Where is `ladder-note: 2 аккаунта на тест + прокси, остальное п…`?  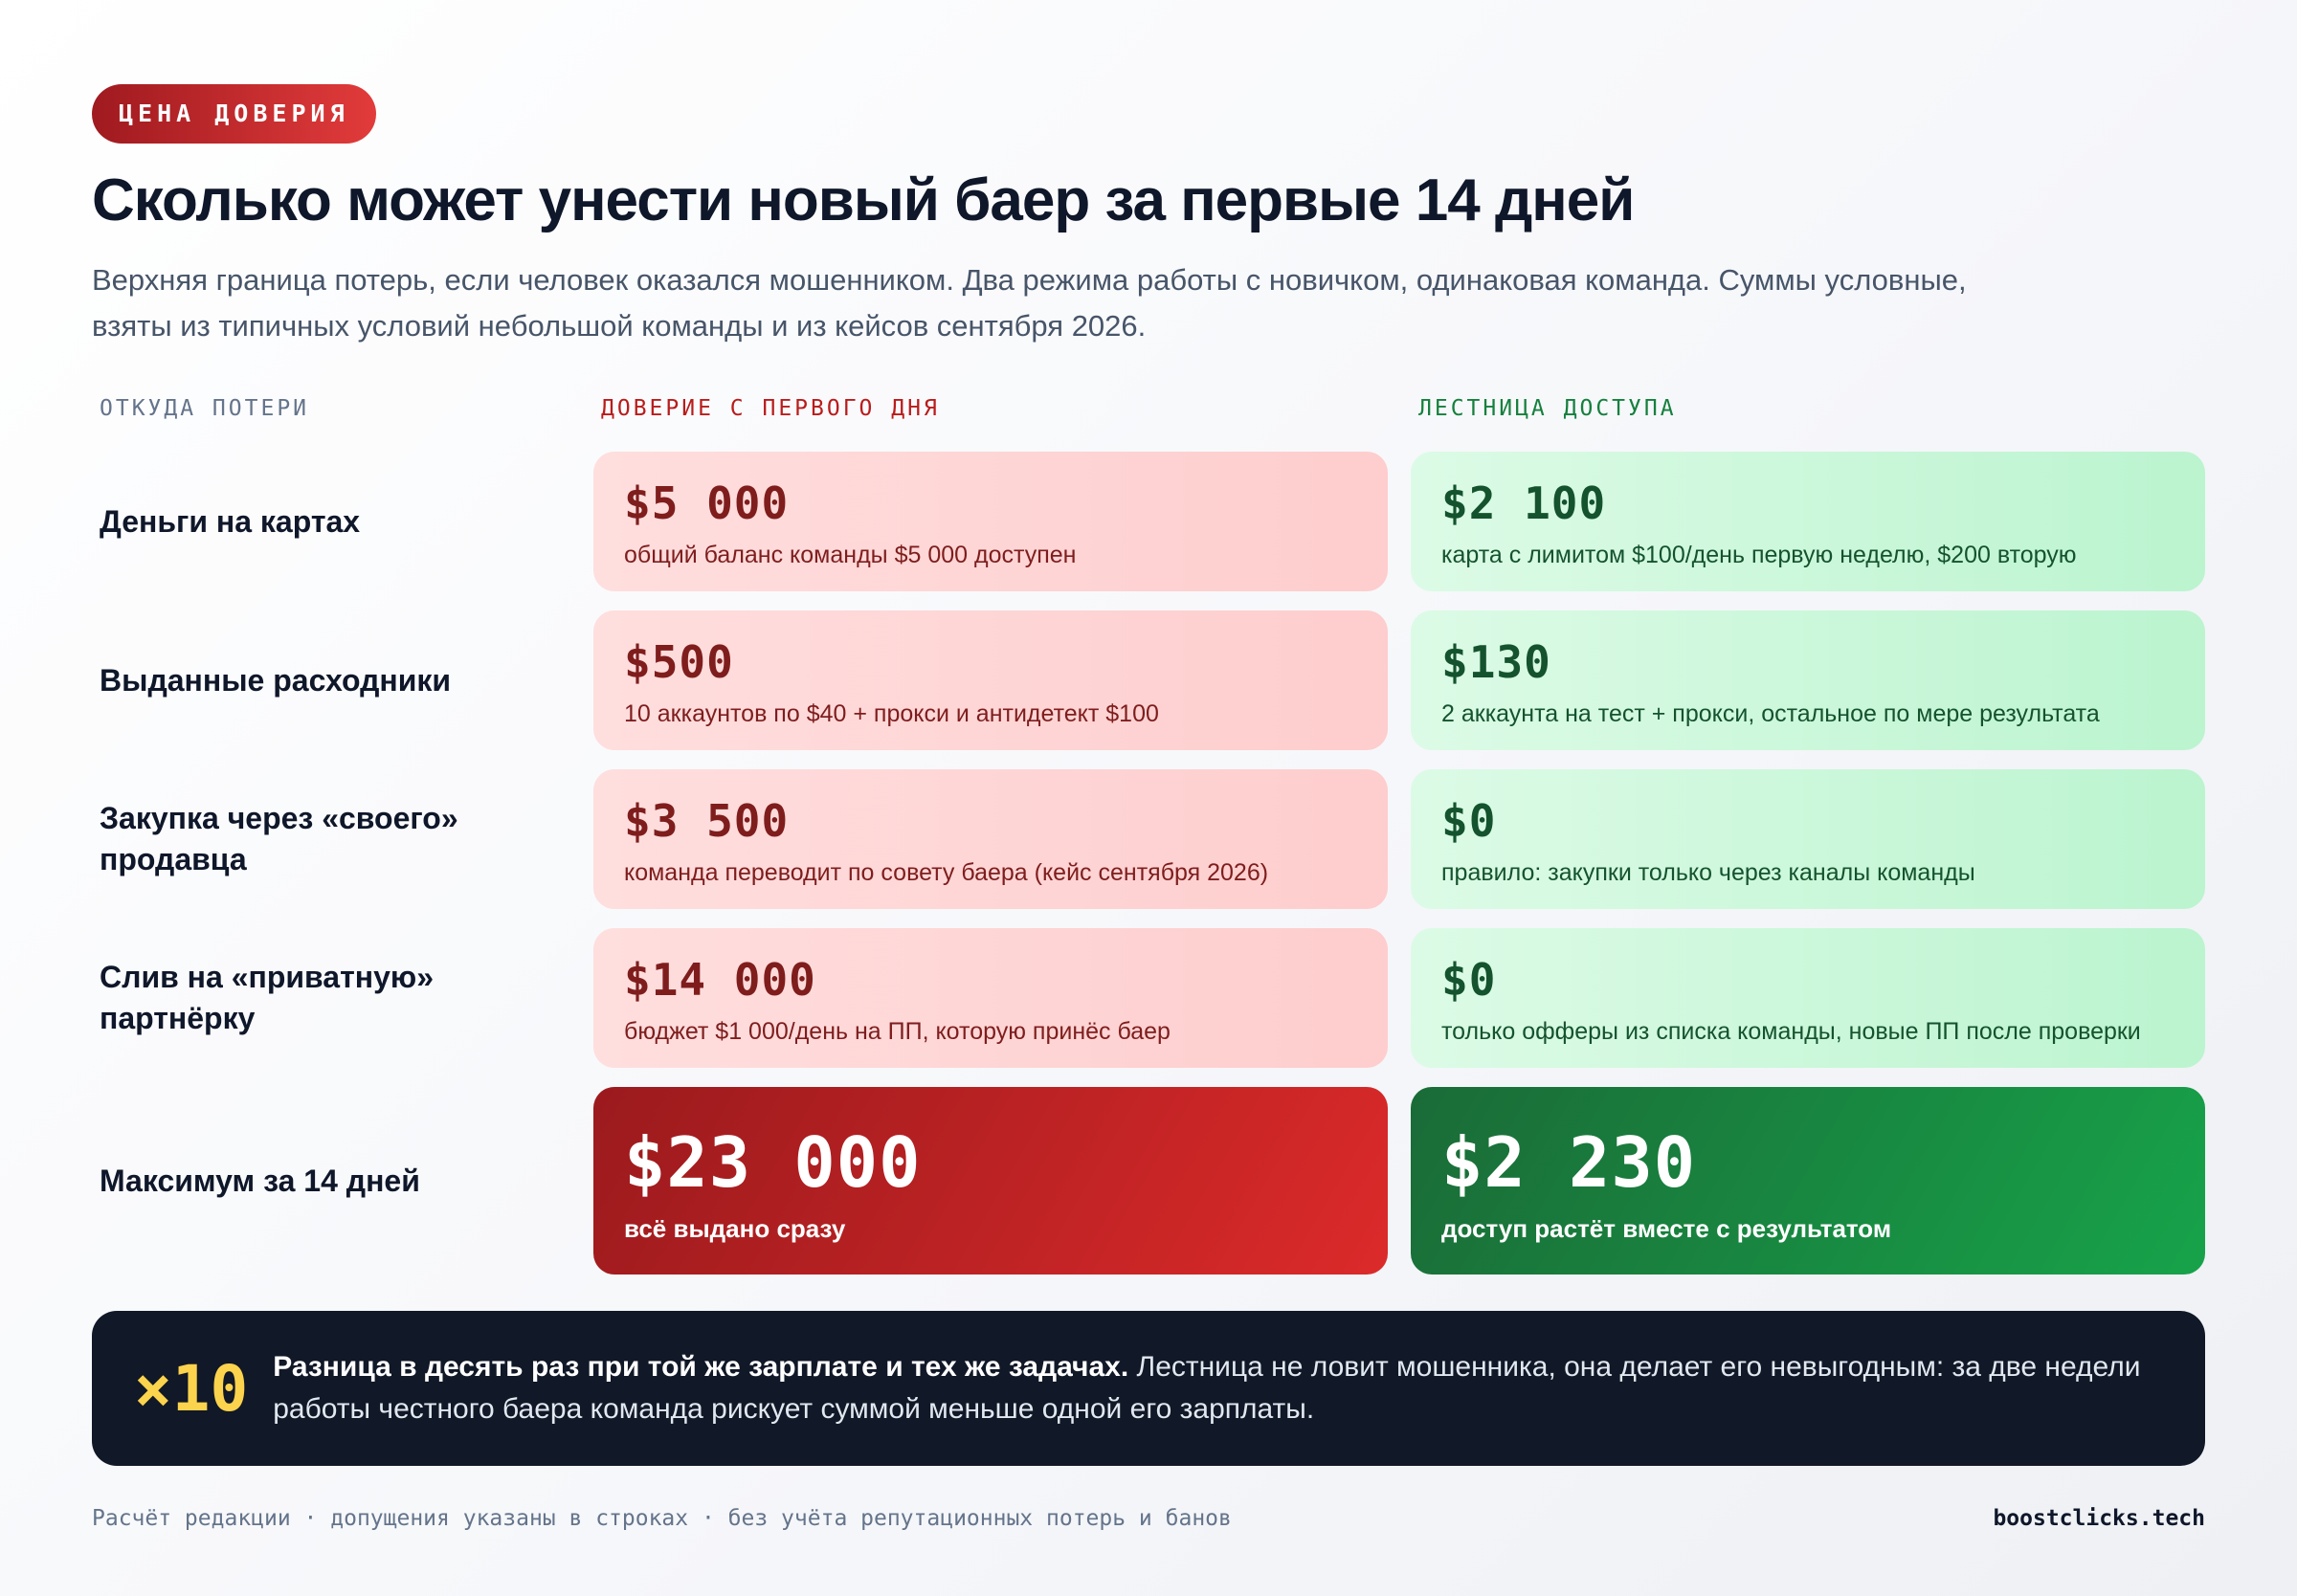
ladder-note: 2 аккаунта на тест + прокси, остальное п… is located at coordinates (1770, 714).